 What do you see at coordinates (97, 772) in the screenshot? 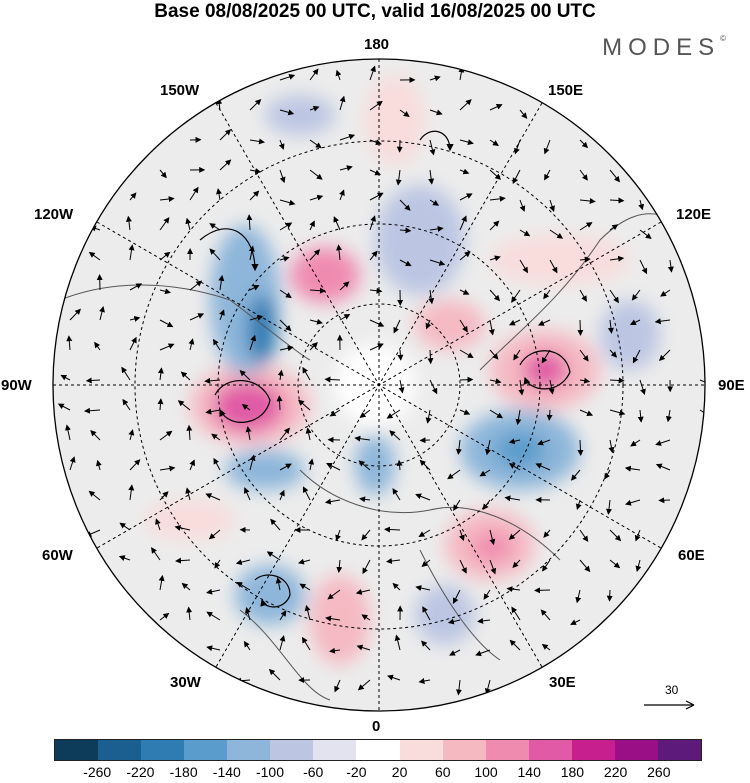
I see `colorbar-tick-label: -260` at bounding box center [97, 772].